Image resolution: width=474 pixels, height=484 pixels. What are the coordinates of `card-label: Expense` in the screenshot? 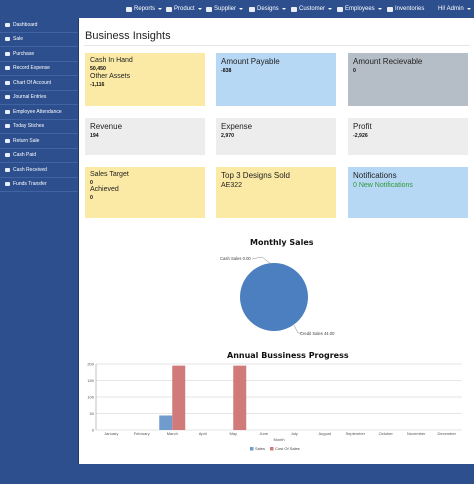 It's located at (237, 126).